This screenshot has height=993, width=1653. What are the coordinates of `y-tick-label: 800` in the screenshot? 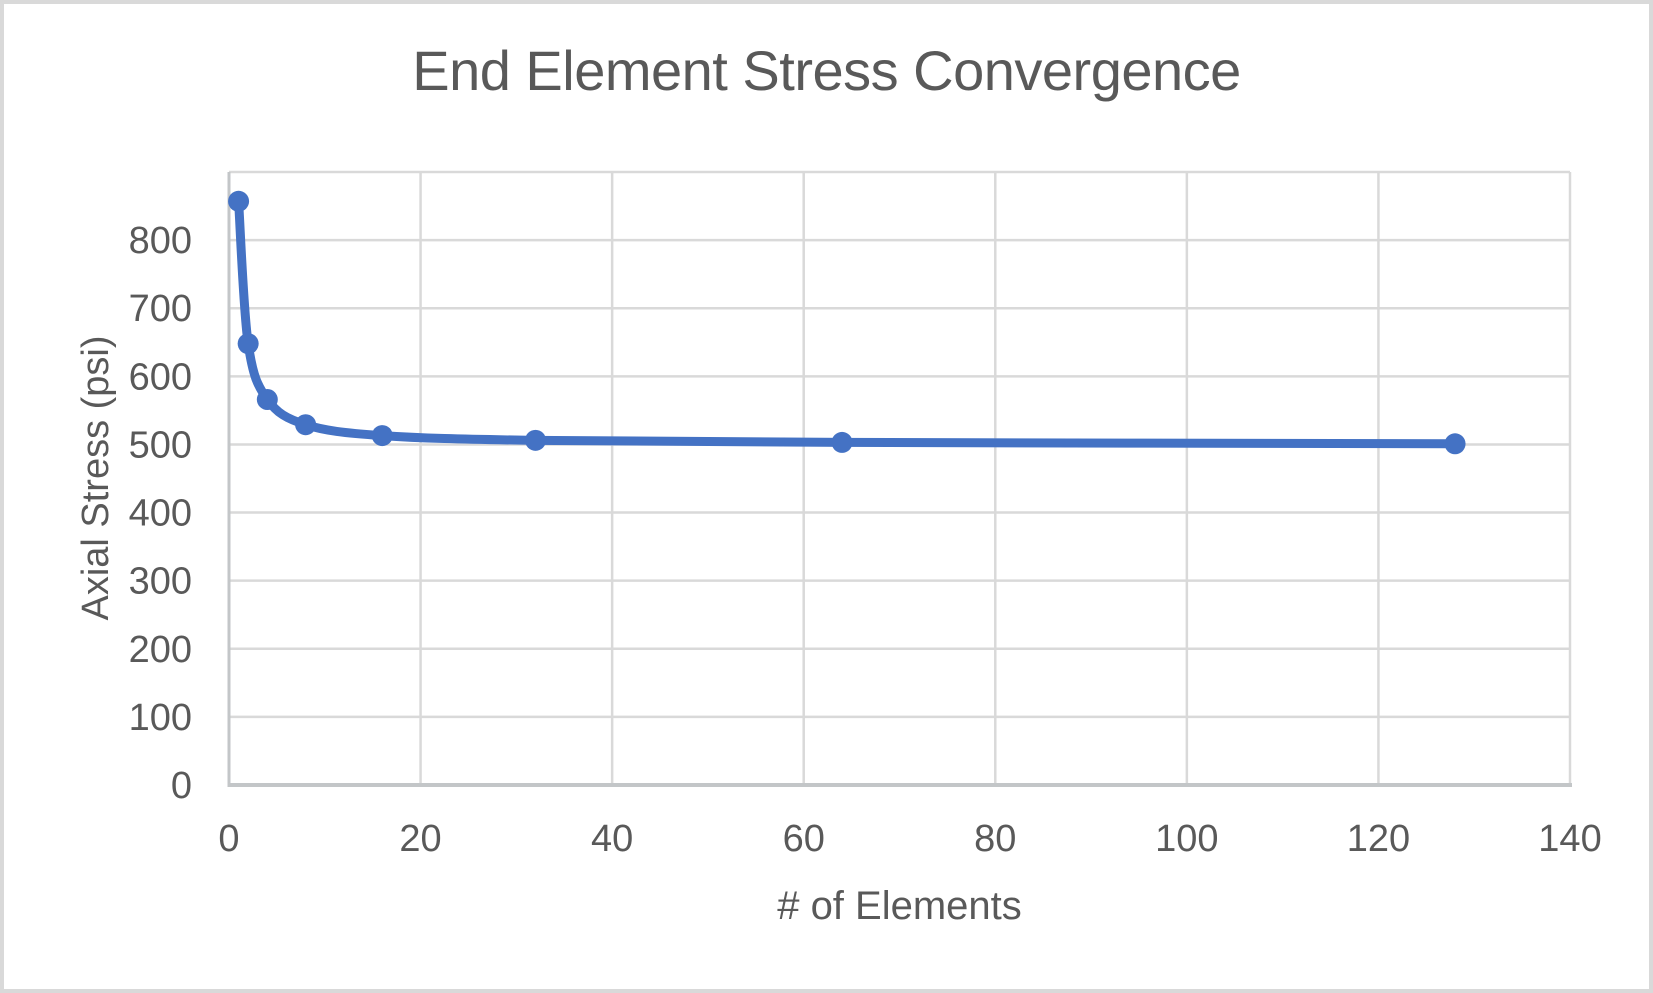 It's located at (160, 241).